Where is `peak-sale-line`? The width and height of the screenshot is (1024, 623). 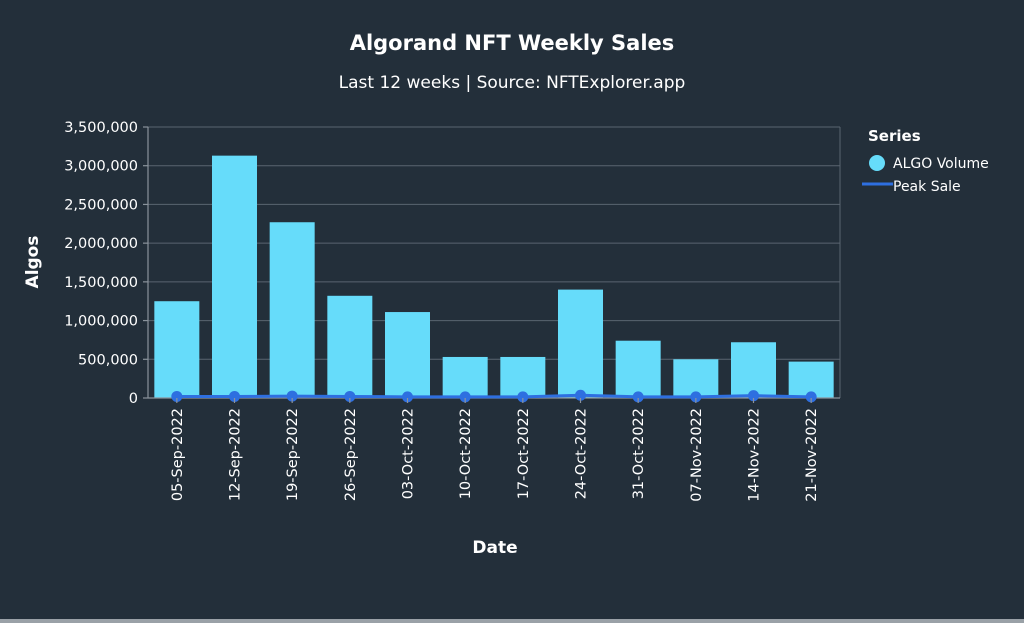
peak-sale-line is located at coordinates (494, 396).